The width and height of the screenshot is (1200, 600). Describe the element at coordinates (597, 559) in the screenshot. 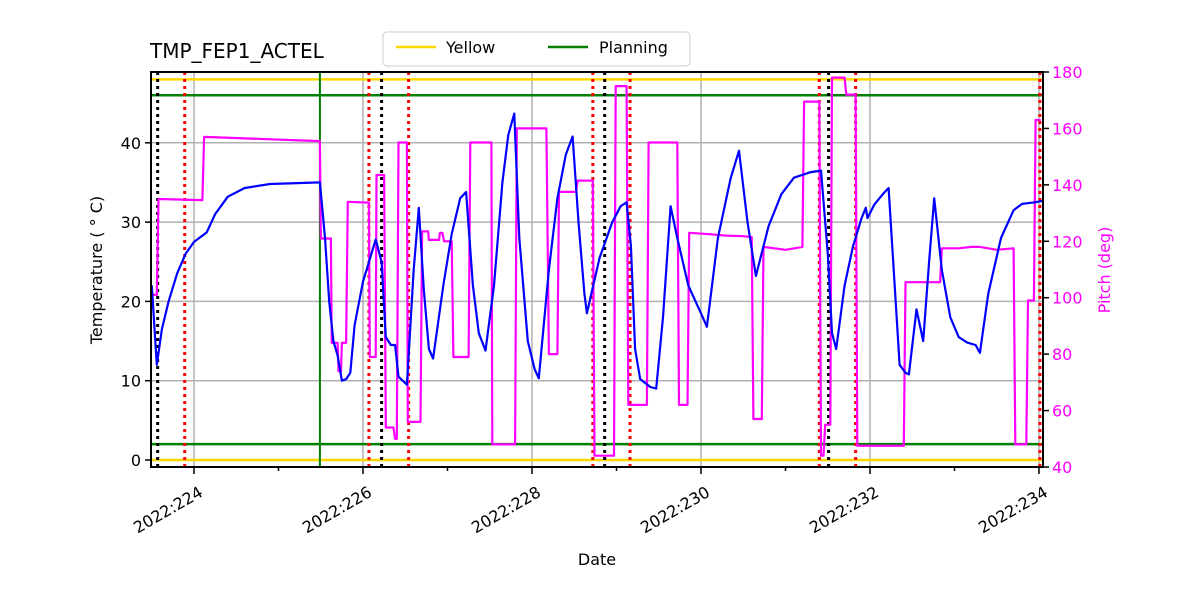

I see `x-axis-label: Date` at that location.